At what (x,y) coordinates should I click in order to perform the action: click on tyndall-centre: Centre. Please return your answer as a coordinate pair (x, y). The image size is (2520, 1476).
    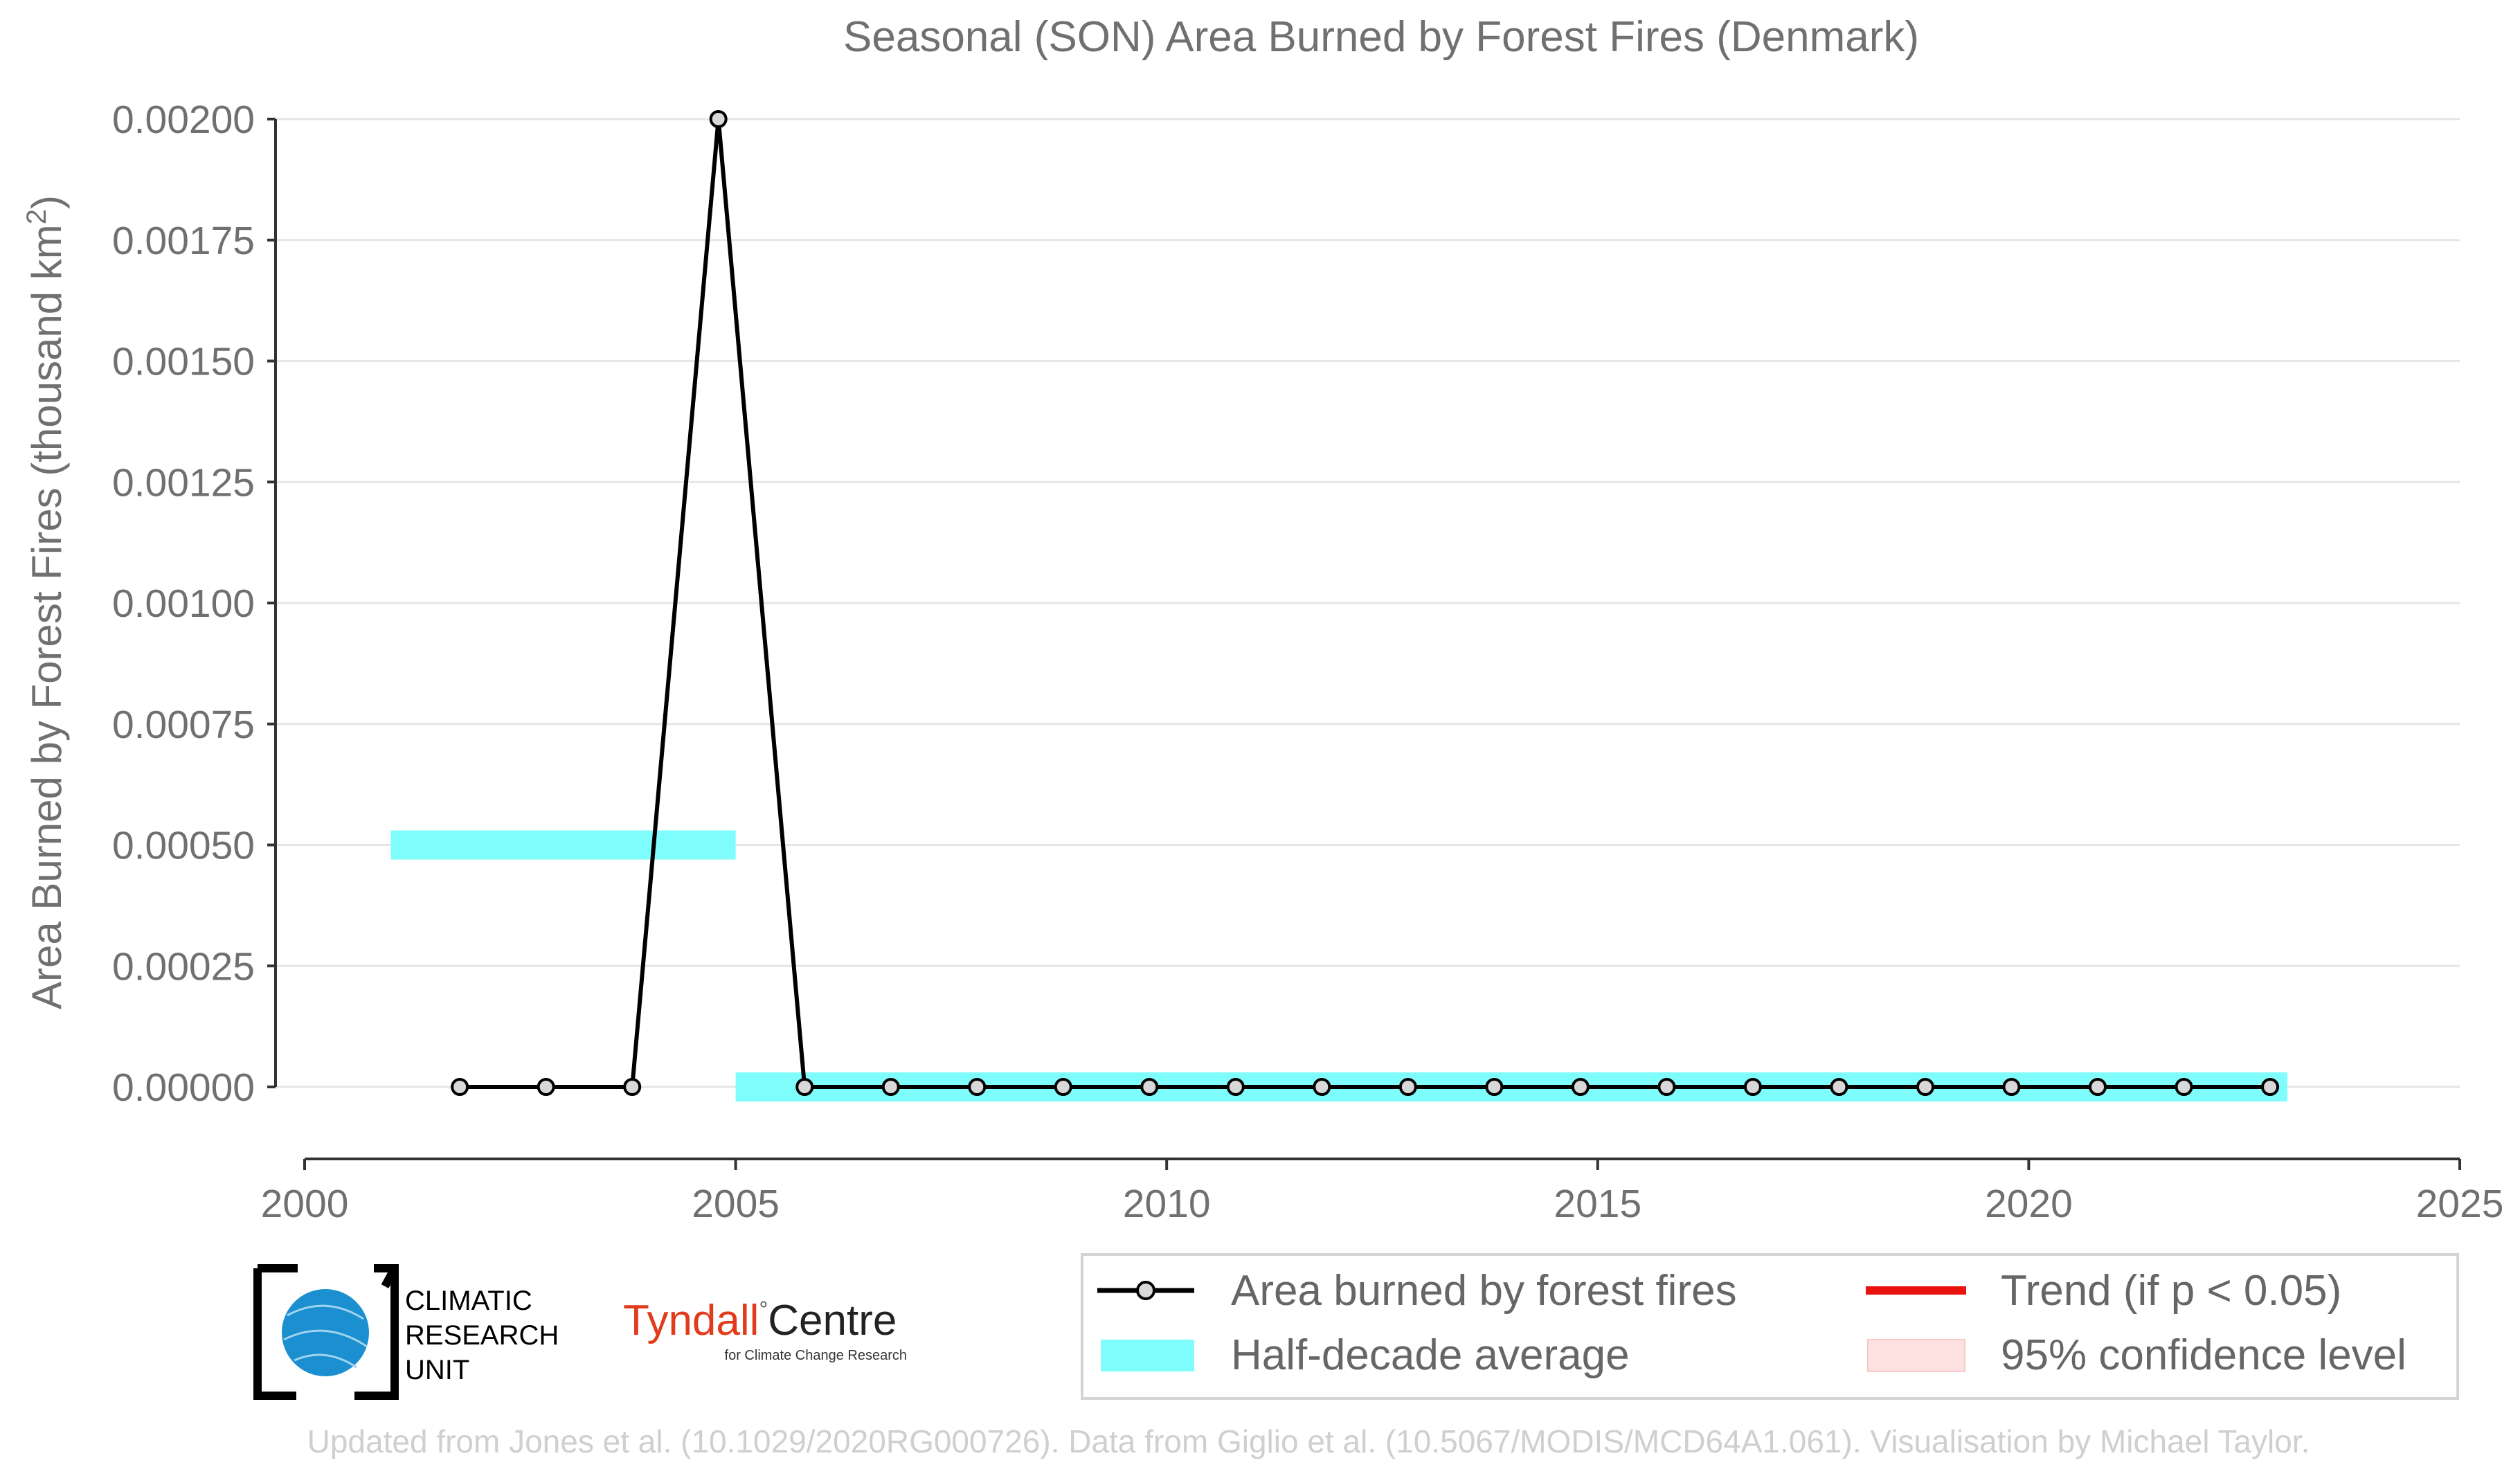
    Looking at the image, I should click on (832, 1320).